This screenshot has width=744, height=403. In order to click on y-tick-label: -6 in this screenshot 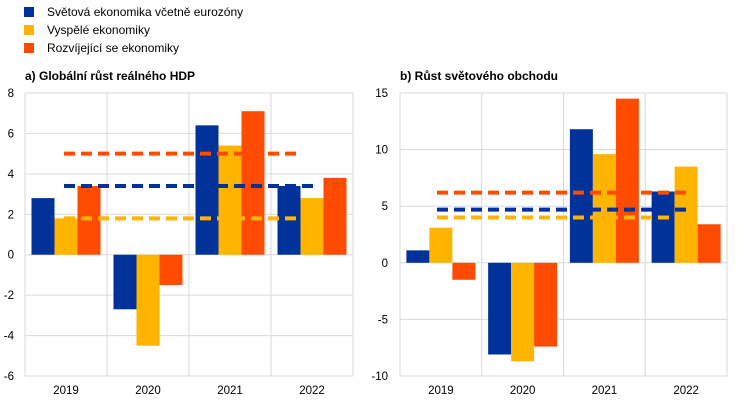, I will do `click(9, 377)`.